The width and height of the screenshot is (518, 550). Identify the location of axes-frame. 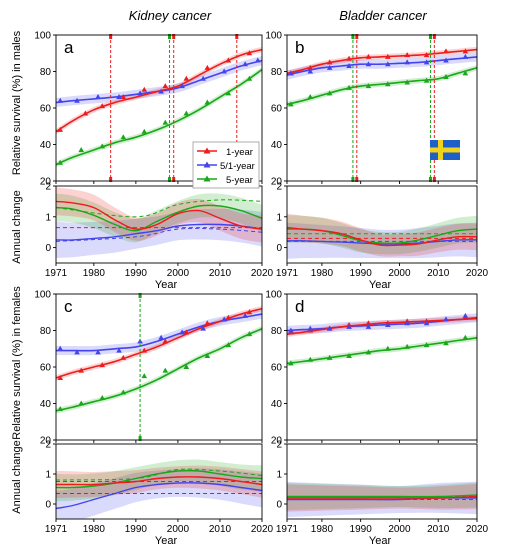
(159, 481).